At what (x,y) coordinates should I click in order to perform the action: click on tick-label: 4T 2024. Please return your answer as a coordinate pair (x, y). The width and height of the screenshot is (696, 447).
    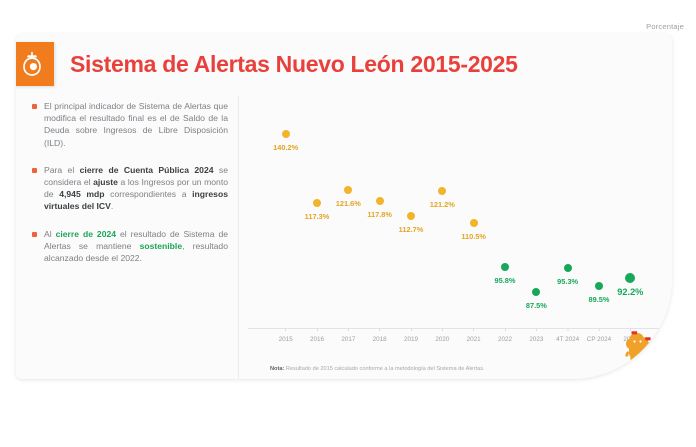
    Looking at the image, I should click on (568, 339).